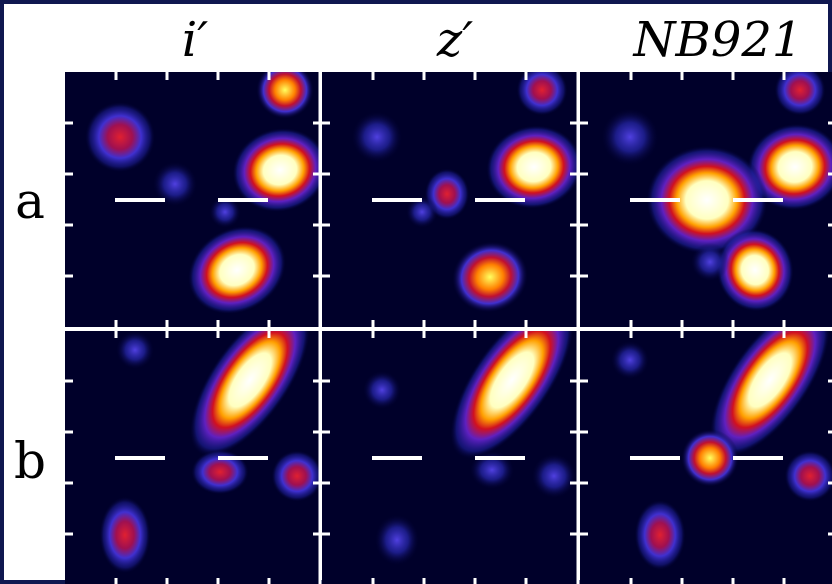  What do you see at coordinates (454, 40) in the screenshot?
I see `column-header: z′` at bounding box center [454, 40].